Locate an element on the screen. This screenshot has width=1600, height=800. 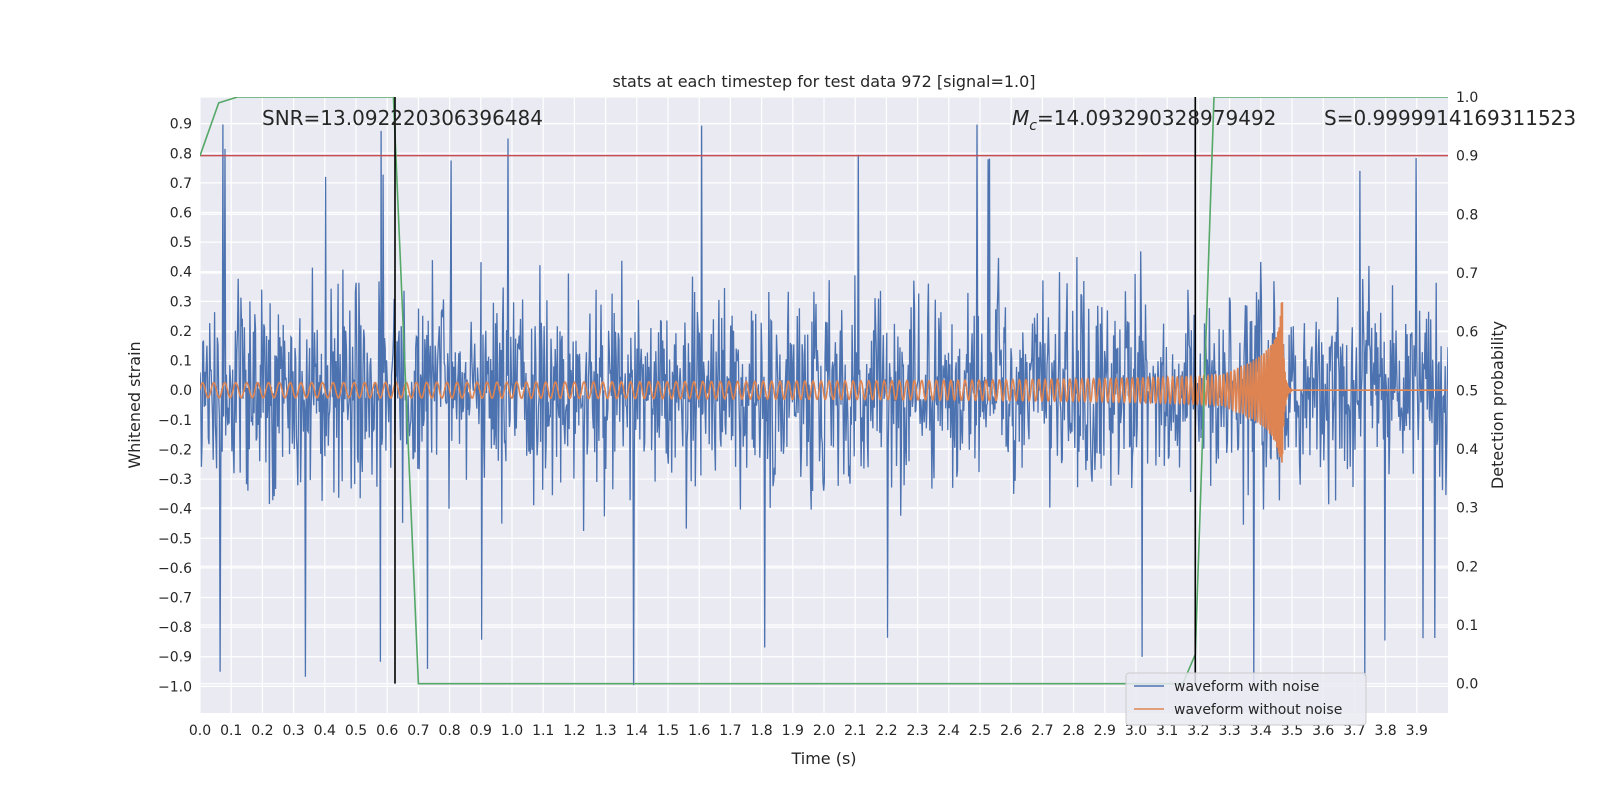
x-tick-label: 0.3 is located at coordinates (293, 731).